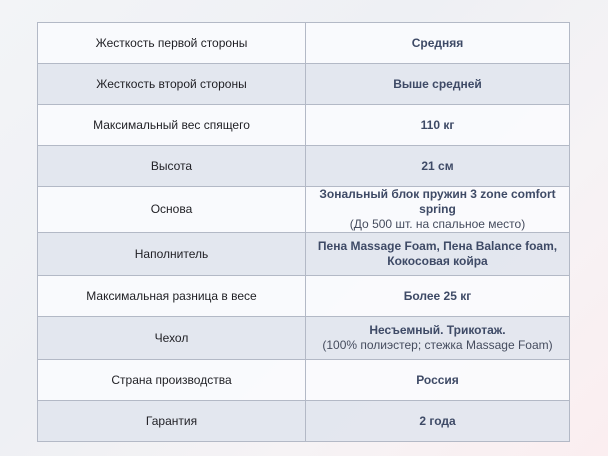  What do you see at coordinates (171, 338) in the screenshot?
I see `spec-label: Чехол` at bounding box center [171, 338].